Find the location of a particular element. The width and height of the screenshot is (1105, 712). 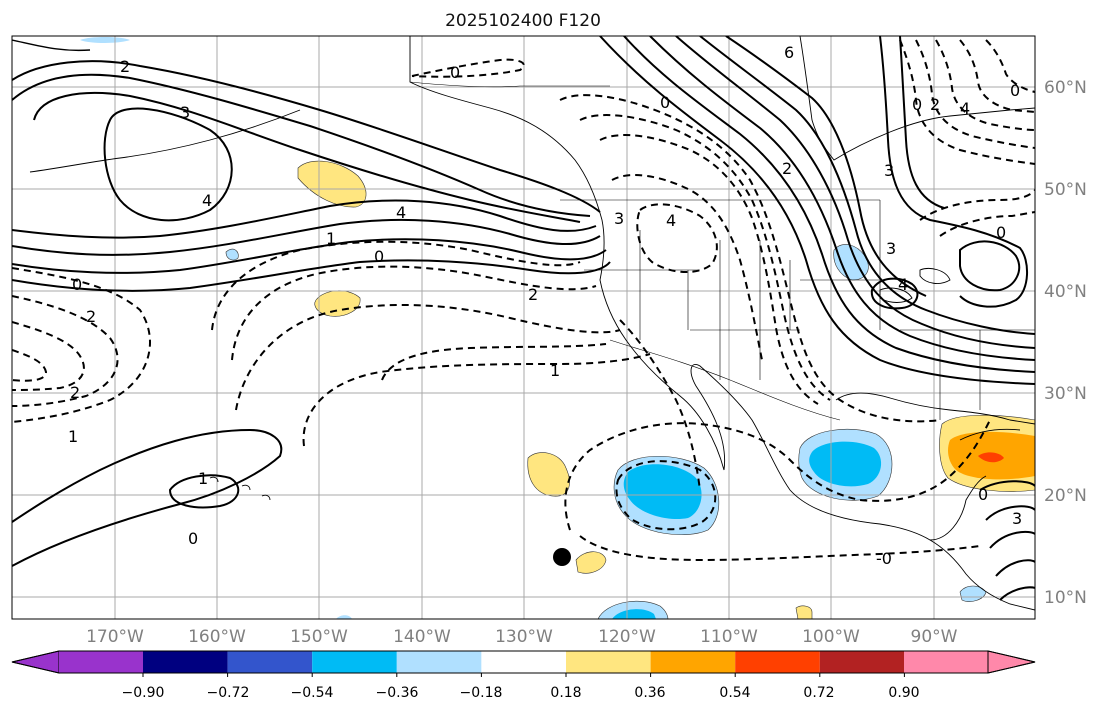

figure-title: 2025102400 F120 is located at coordinates (523, 21).